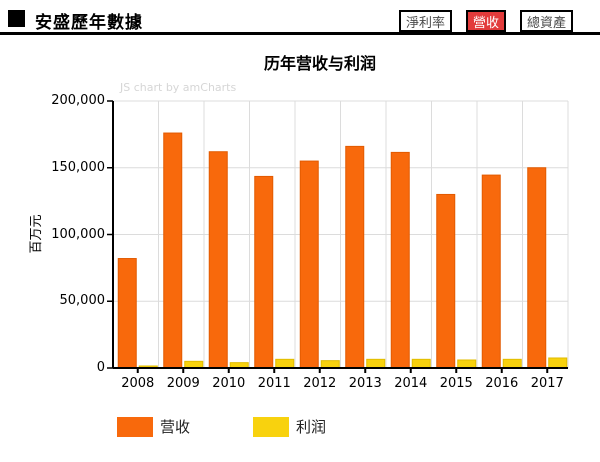 The image size is (600, 462). I want to click on bar-利润-2016, so click(512, 363).